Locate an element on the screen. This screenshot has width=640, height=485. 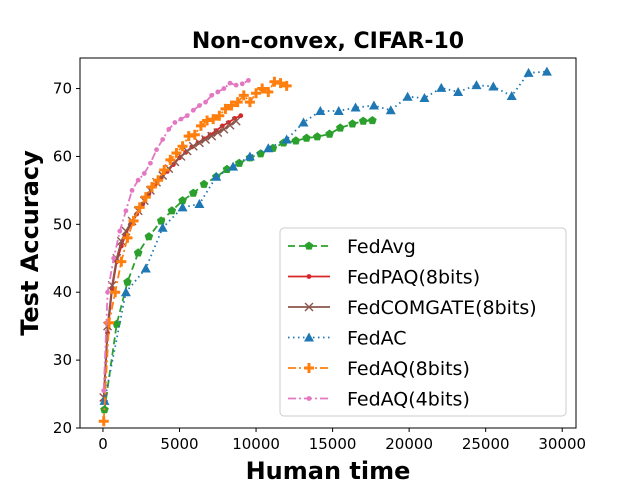
x-axis-label: Human time is located at coordinates (328, 468).